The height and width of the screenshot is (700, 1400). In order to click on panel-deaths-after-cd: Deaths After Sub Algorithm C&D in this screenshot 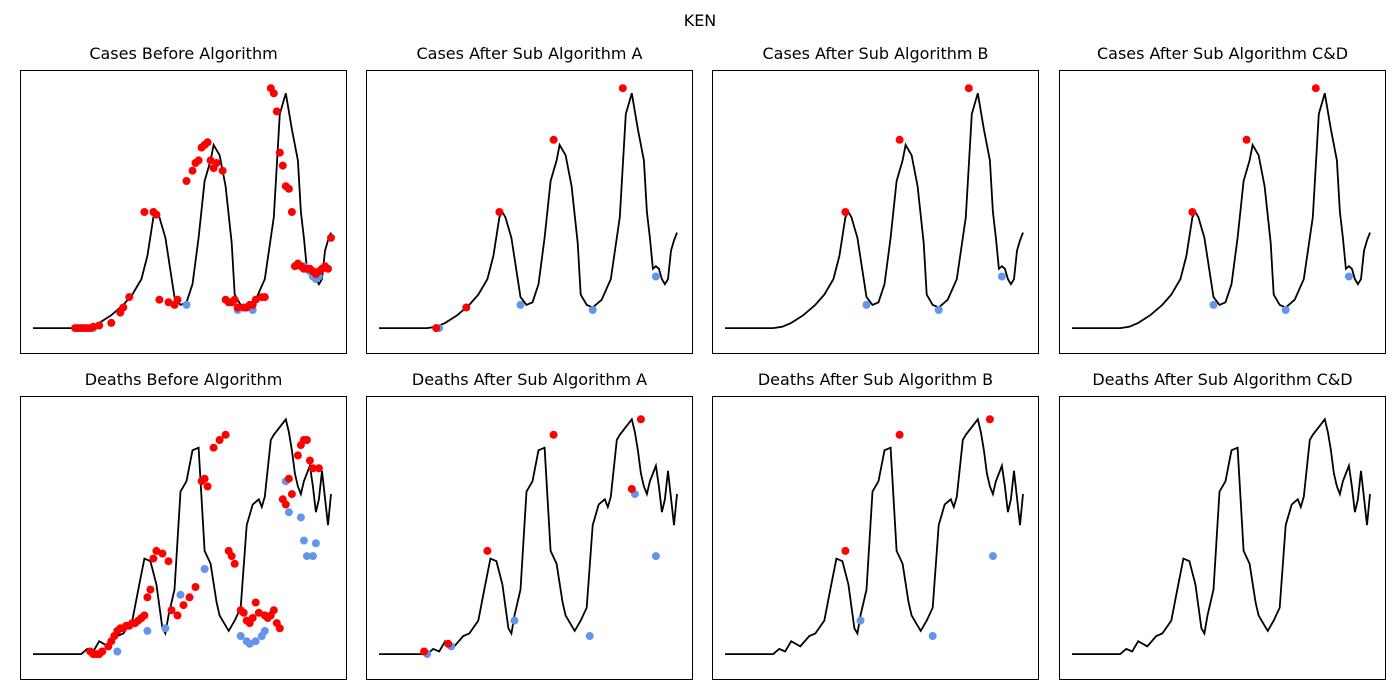, I will do `click(1222, 525)`.